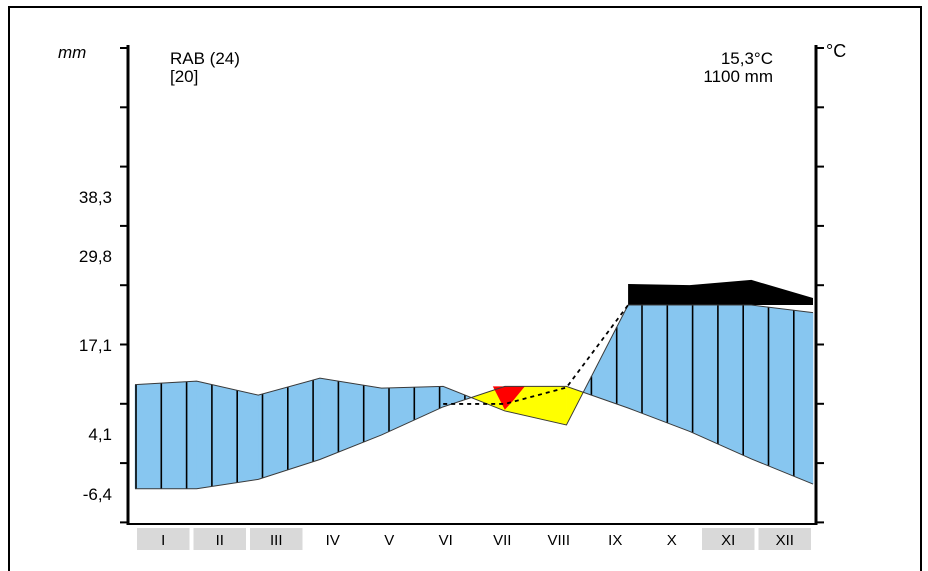  Describe the element at coordinates (95, 256) in the screenshot. I see `left-tick-label: 29,8` at that location.